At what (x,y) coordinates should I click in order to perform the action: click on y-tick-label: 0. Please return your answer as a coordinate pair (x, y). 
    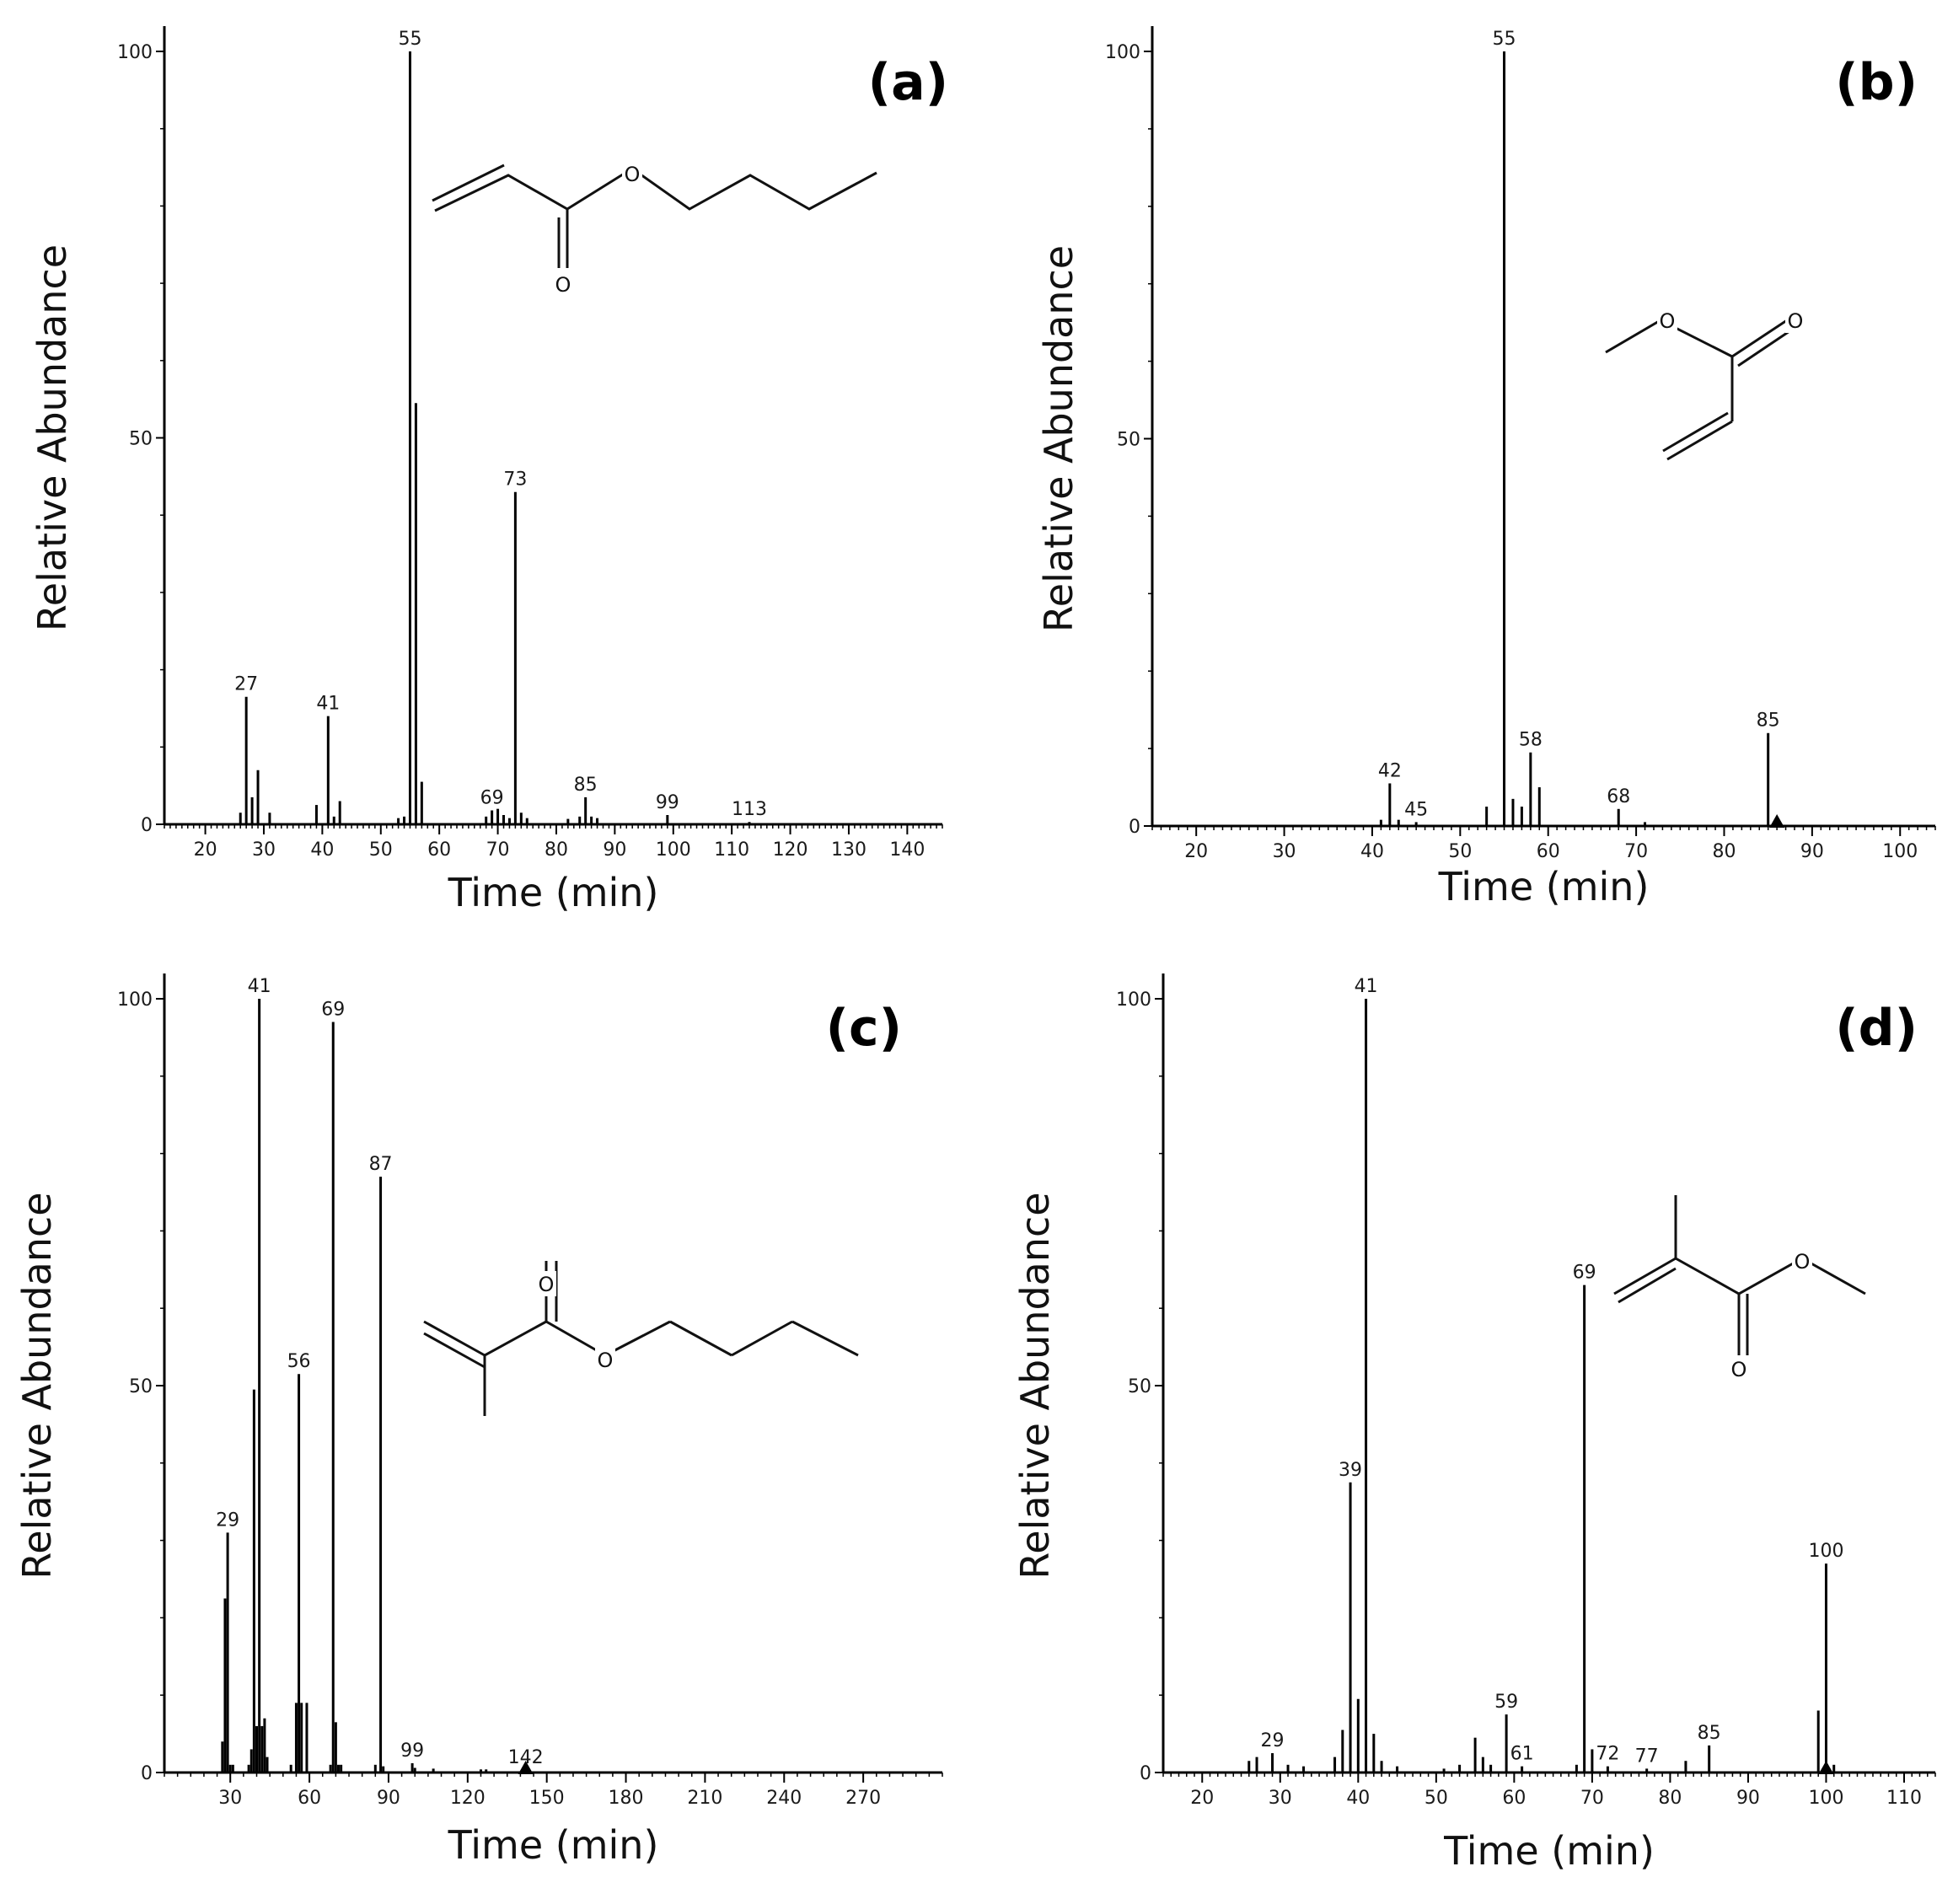
    Looking at the image, I should click on (1145, 1773).